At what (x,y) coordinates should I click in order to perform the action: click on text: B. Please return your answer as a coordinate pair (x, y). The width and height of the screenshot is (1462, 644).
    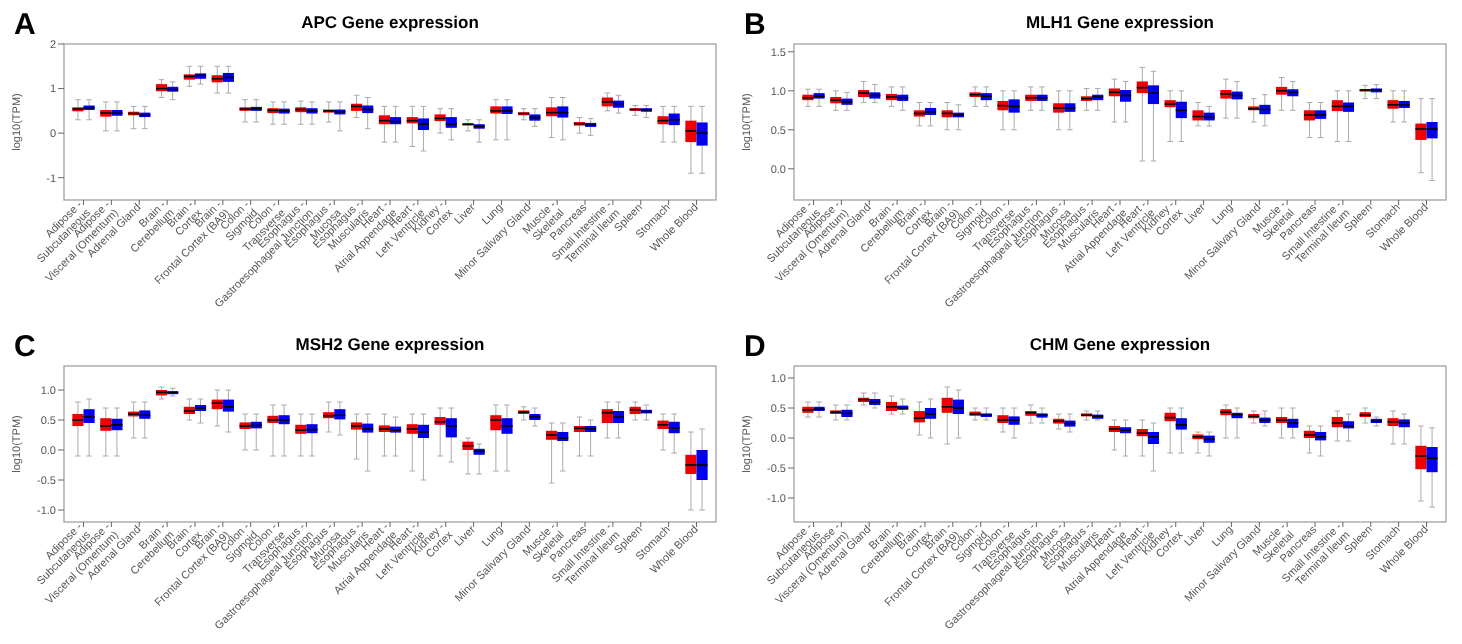
    Looking at the image, I should click on (755, 25).